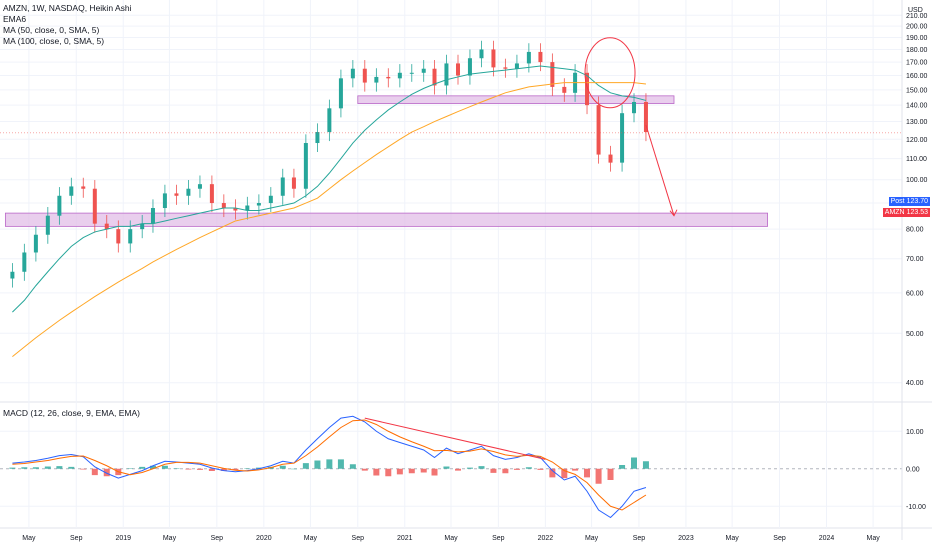  Describe the element at coordinates (894, 212) in the screenshot. I see `last-tag-label: AMZN` at that location.